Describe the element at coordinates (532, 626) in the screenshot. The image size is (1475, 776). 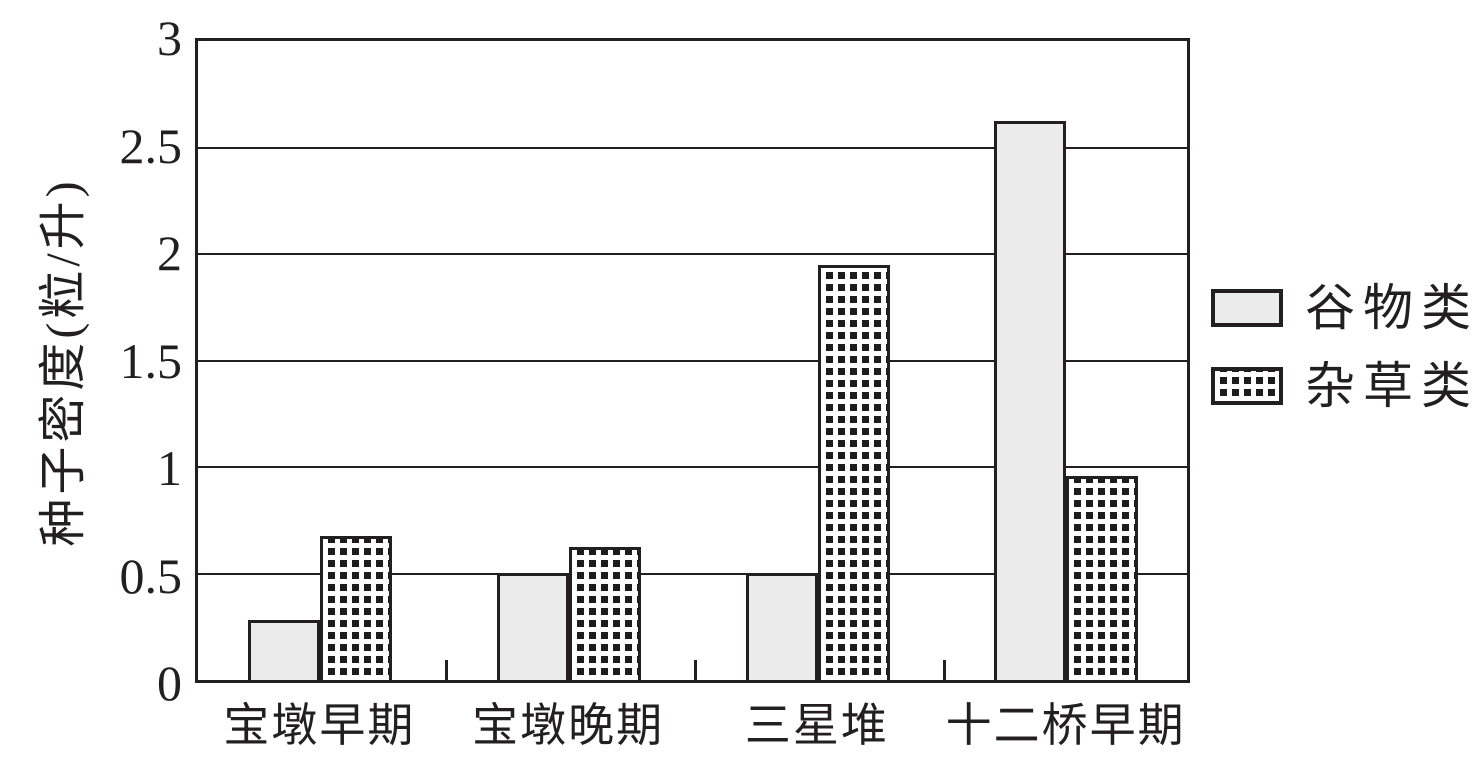
I see `bar-谷物类-宝墩晚期` at that location.